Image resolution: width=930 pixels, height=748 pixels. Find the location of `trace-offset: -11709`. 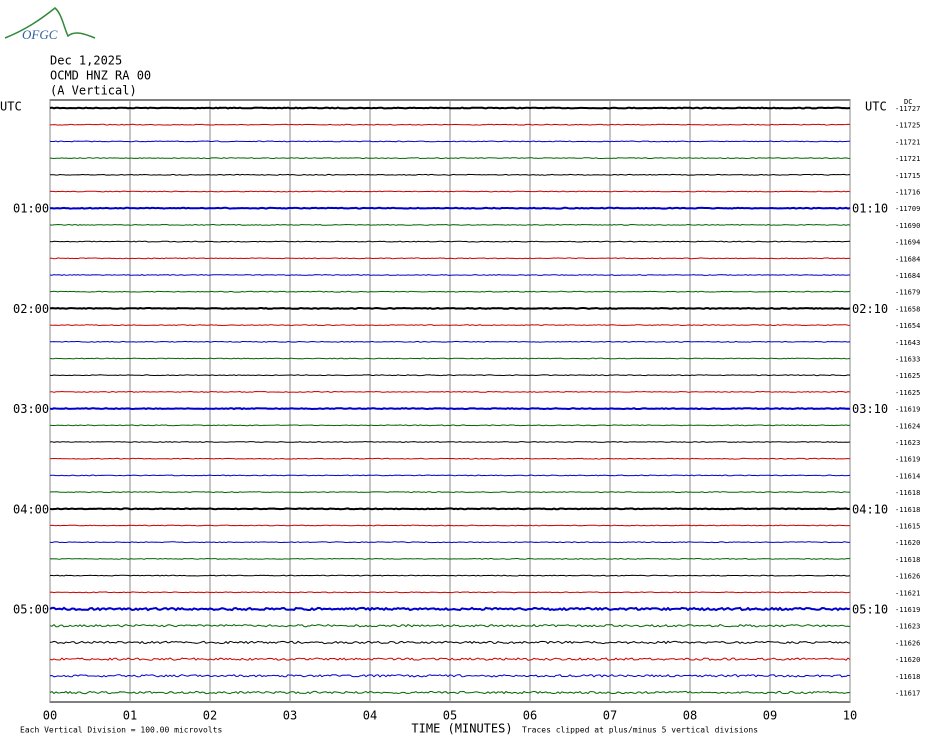

trace-offset: -11709 is located at coordinates (907, 209).